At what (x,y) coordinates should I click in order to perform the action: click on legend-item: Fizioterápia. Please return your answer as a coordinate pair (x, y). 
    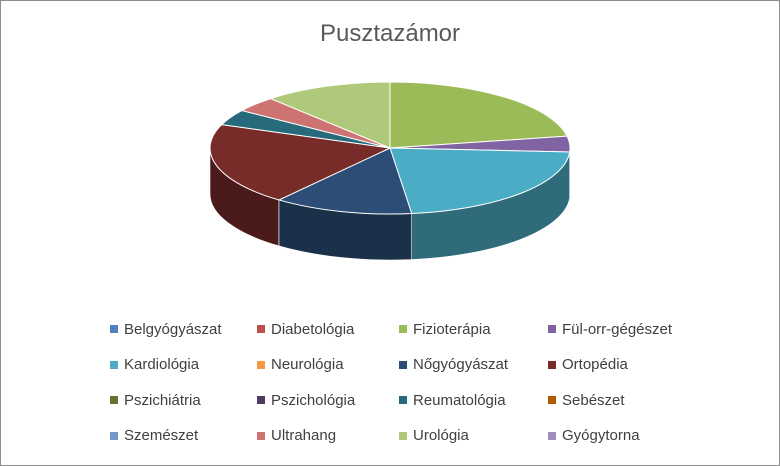
    Looking at the image, I should click on (473, 329).